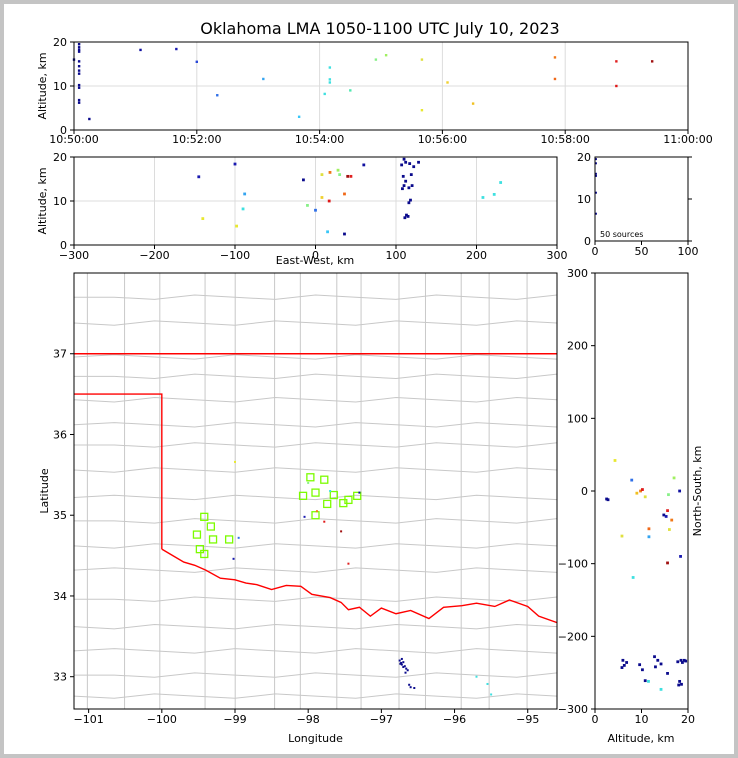 This screenshot has height=758, width=738. Describe the element at coordinates (60, 354) in the screenshot. I see `tick-label-y: 37` at that location.